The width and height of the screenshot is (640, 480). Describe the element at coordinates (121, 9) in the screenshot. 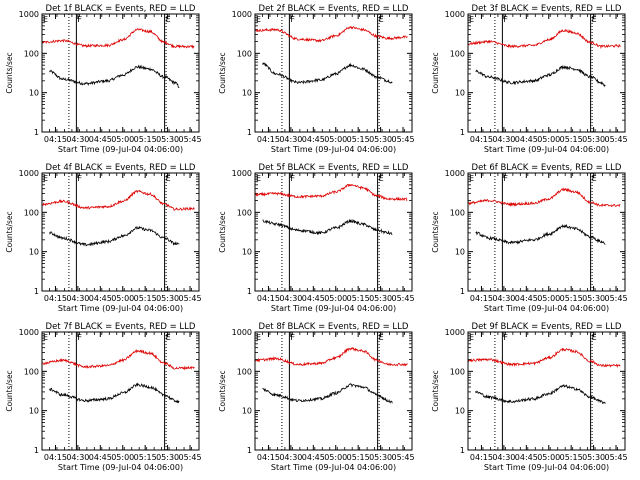

I see `panel-title: Det 1f BLACK = Events, RED = LLD` at that location.